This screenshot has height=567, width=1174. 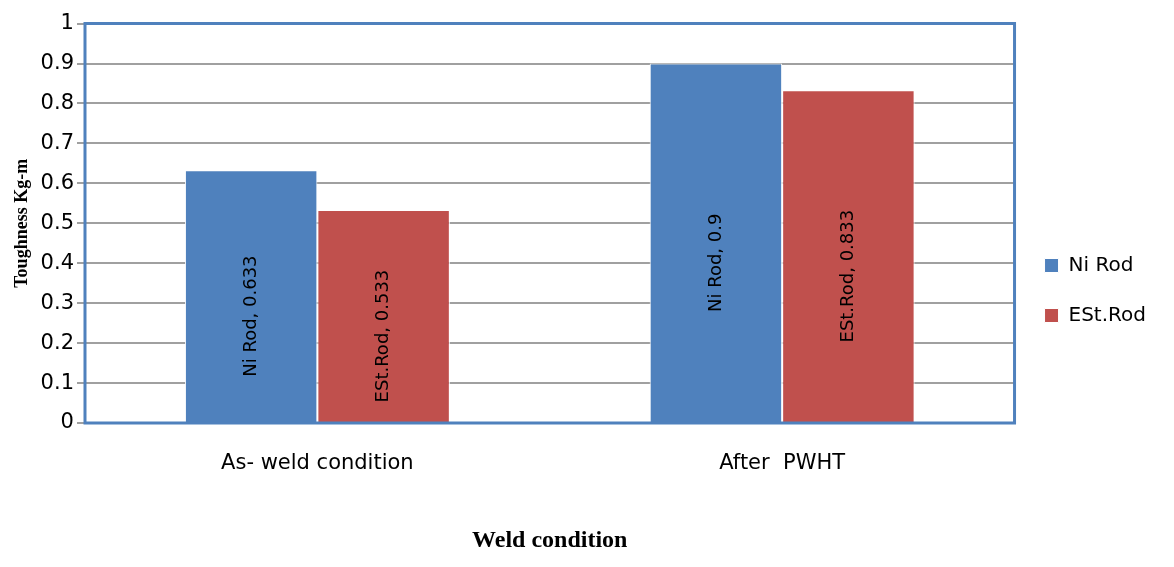 I want to click on data-label: ESt.Rod, 0.533, so click(x=382, y=336).